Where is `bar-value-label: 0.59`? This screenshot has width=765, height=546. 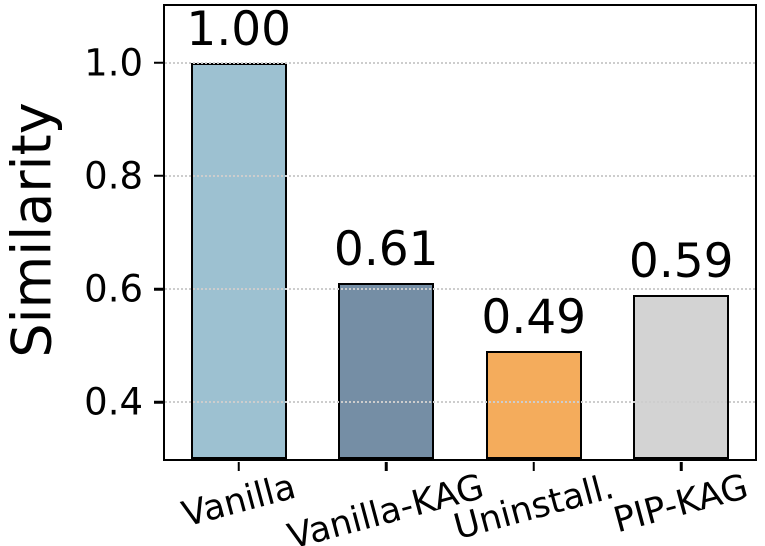
bar-value-label: 0.59 is located at coordinates (681, 261).